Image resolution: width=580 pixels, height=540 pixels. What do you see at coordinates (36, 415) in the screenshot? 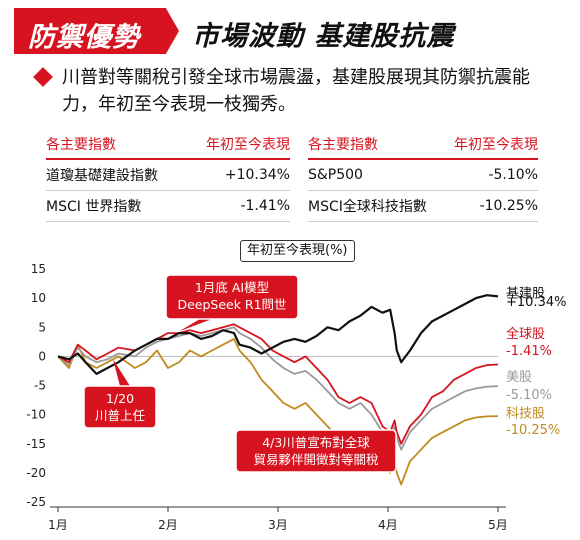
I see `y-tick-label: -10` at bounding box center [36, 415].